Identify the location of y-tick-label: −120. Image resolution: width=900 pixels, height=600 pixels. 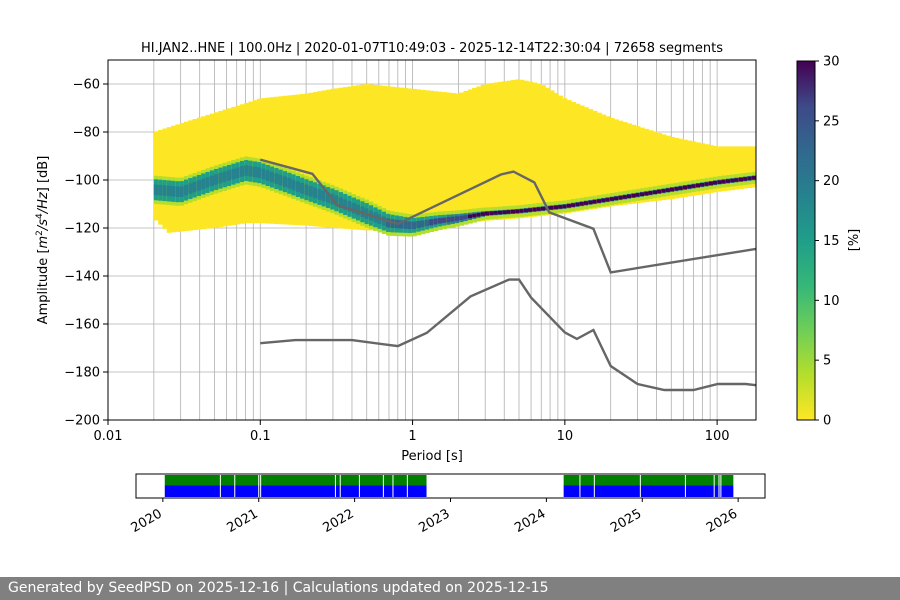
(82, 229).